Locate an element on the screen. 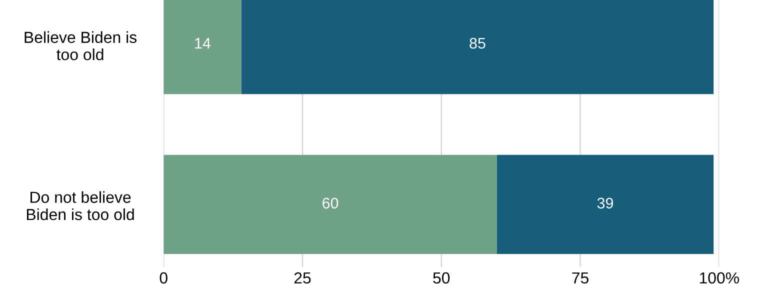 The width and height of the screenshot is (761, 300). data-label: 85 is located at coordinates (478, 43).